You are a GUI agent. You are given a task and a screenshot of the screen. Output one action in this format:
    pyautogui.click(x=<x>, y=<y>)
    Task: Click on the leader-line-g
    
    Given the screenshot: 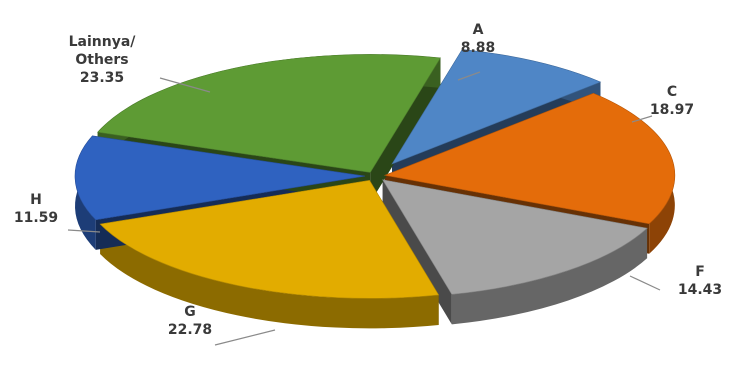 What is the action you would take?
    pyautogui.click(x=245, y=337)
    